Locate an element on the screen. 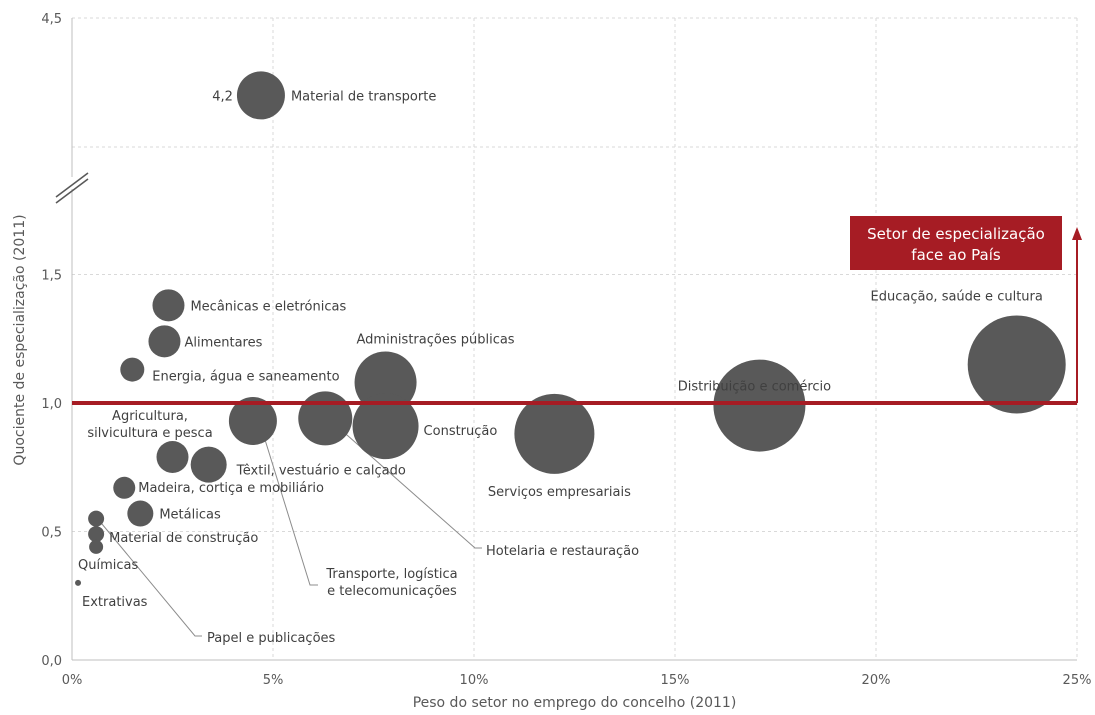  bubble-label: Têxtil, vestuário e calçado is located at coordinates (321, 471).